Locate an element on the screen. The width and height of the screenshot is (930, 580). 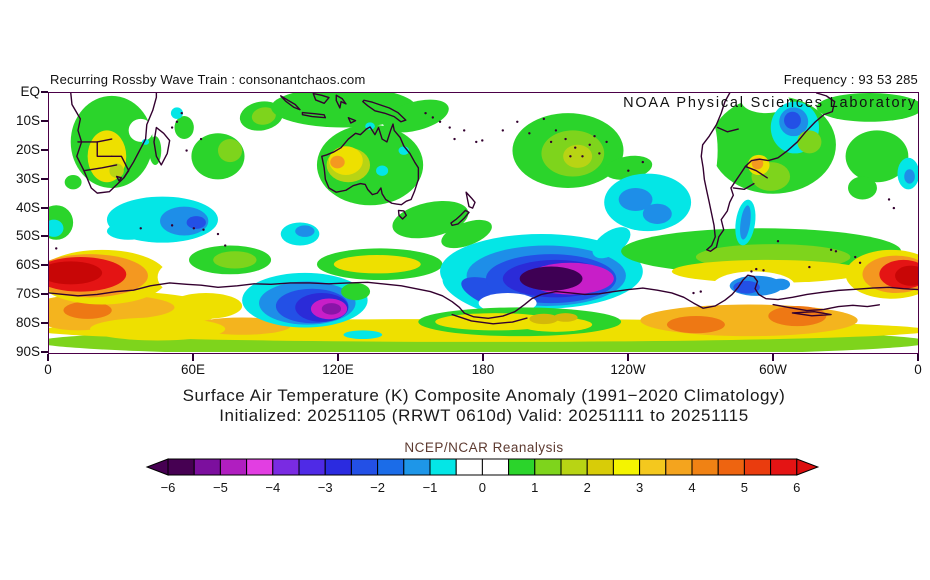
colorbar-tick--6: −6 is located at coordinates (168, 487).